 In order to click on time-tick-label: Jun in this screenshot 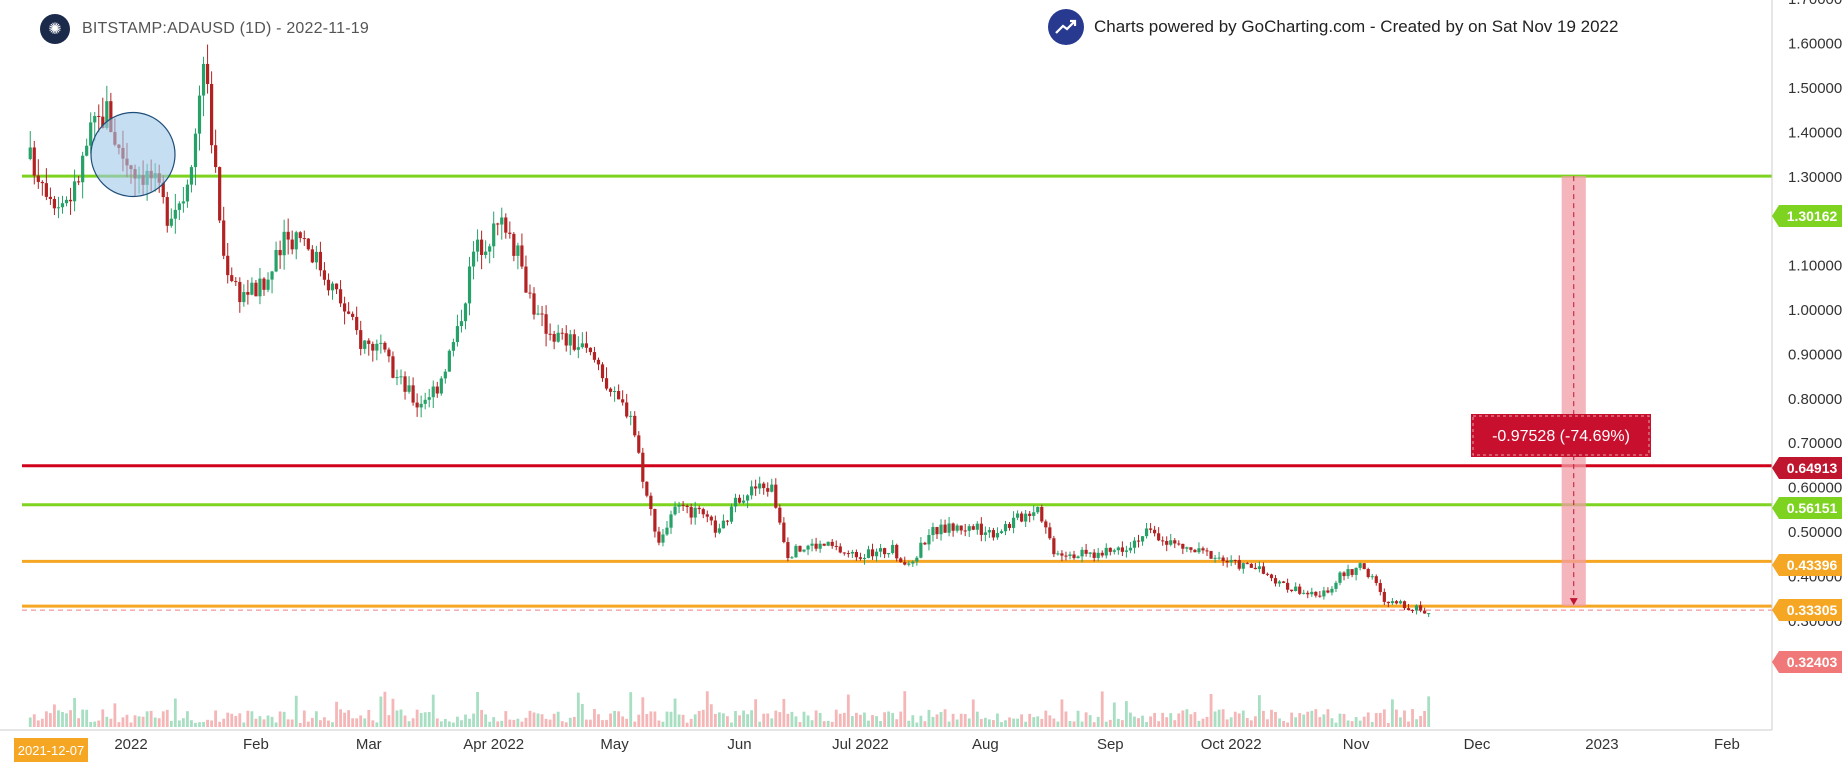, I will do `click(739, 744)`.